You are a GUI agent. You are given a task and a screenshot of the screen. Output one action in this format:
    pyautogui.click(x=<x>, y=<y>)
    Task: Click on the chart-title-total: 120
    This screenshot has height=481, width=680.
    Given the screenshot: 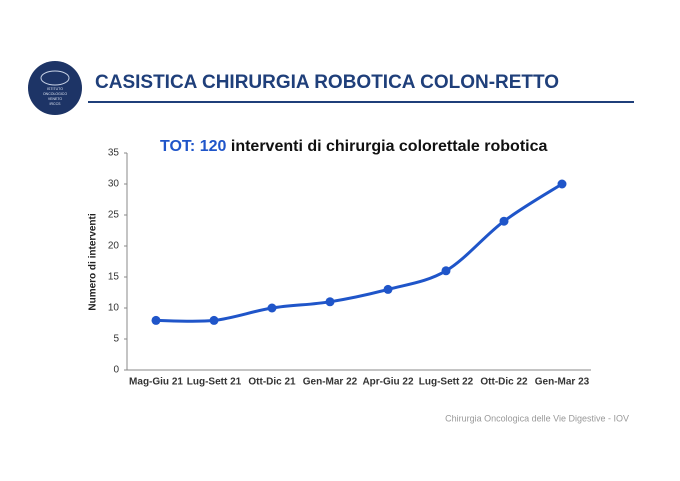 What is the action you would take?
    pyautogui.click(x=213, y=146)
    